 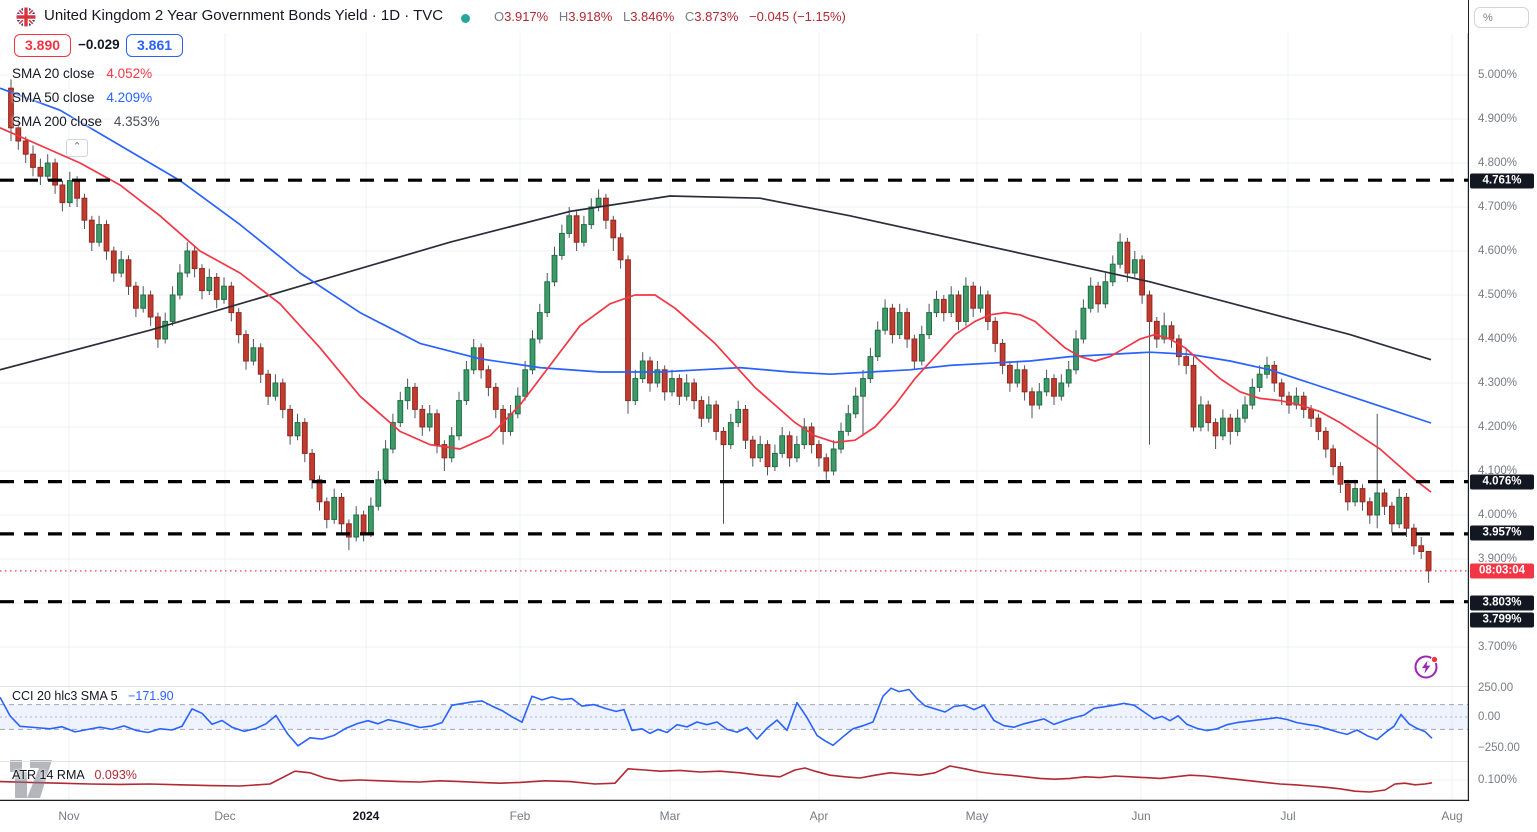 What do you see at coordinates (716, 717) in the screenshot?
I see `cci-line` at bounding box center [716, 717].